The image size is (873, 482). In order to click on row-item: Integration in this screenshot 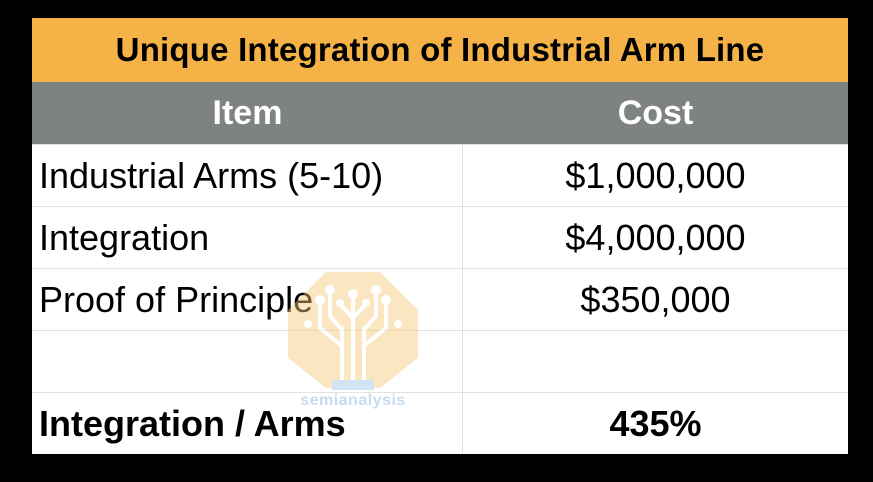, I will do `click(247, 237)`.